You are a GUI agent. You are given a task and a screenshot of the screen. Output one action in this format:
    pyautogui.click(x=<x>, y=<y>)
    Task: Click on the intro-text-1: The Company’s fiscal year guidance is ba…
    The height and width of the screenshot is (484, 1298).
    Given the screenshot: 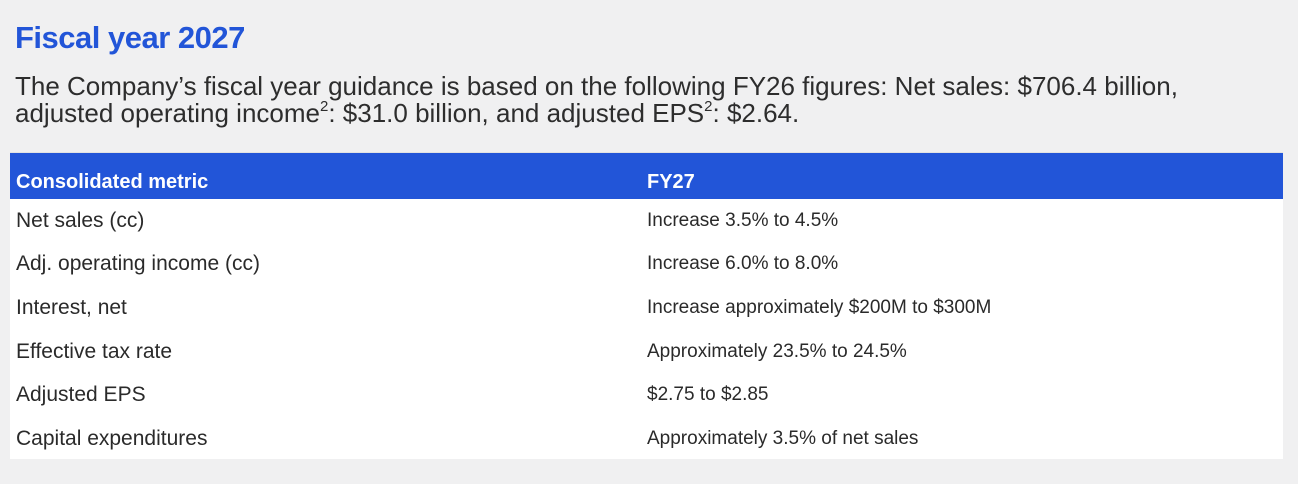 What is the action you would take?
    pyautogui.click(x=596, y=86)
    